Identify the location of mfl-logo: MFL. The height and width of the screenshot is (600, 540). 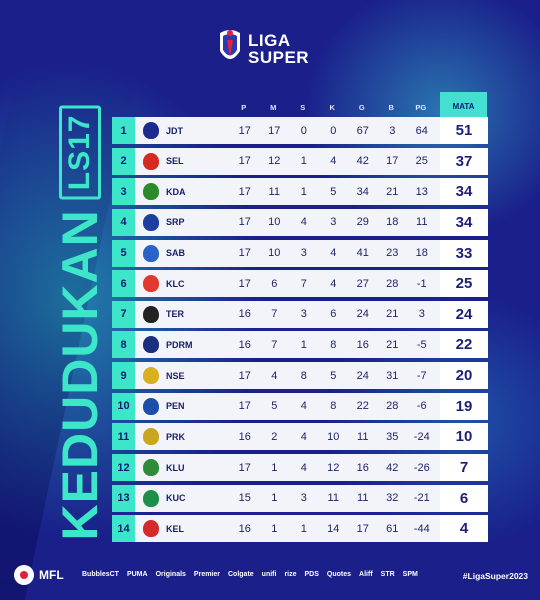
(39, 575).